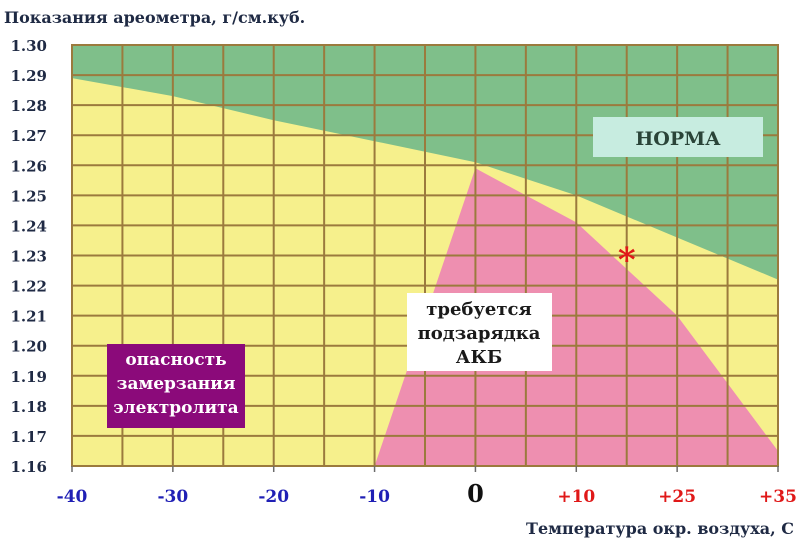  I want to click on y-tick-label: 1.26, so click(28, 166).